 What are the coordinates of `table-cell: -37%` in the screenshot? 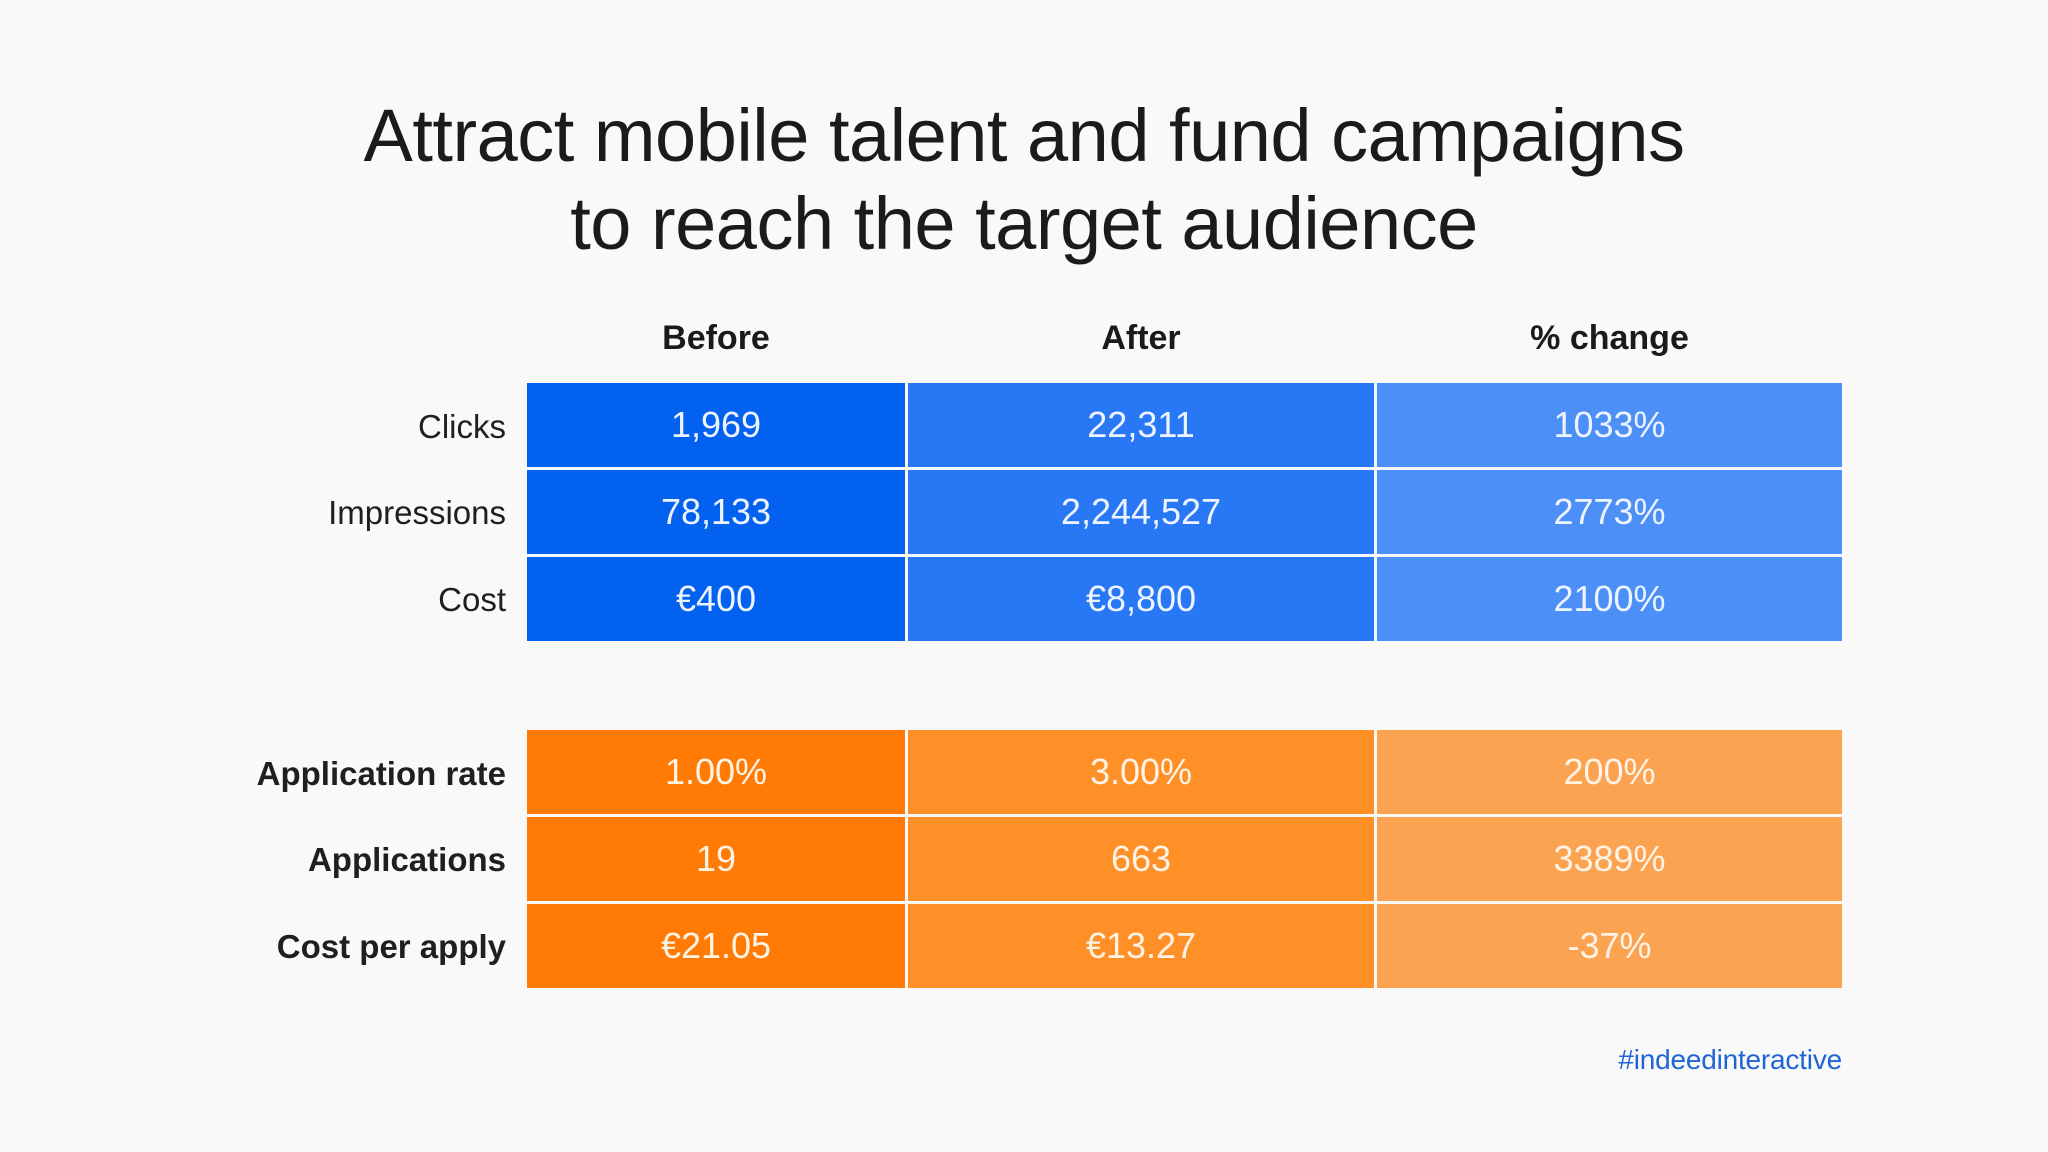 It's located at (1609, 946).